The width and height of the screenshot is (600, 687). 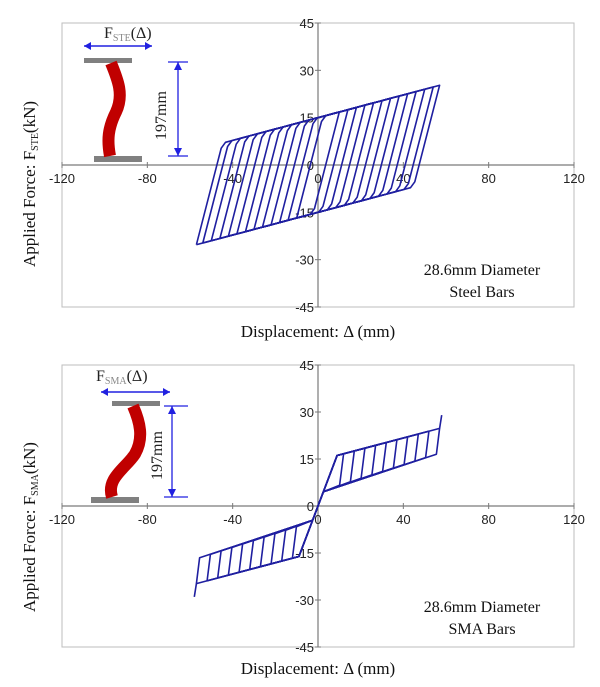 What do you see at coordinates (136, 93) in the screenshot?
I see `column-inset: FSTE(Δ) 197mm` at bounding box center [136, 93].